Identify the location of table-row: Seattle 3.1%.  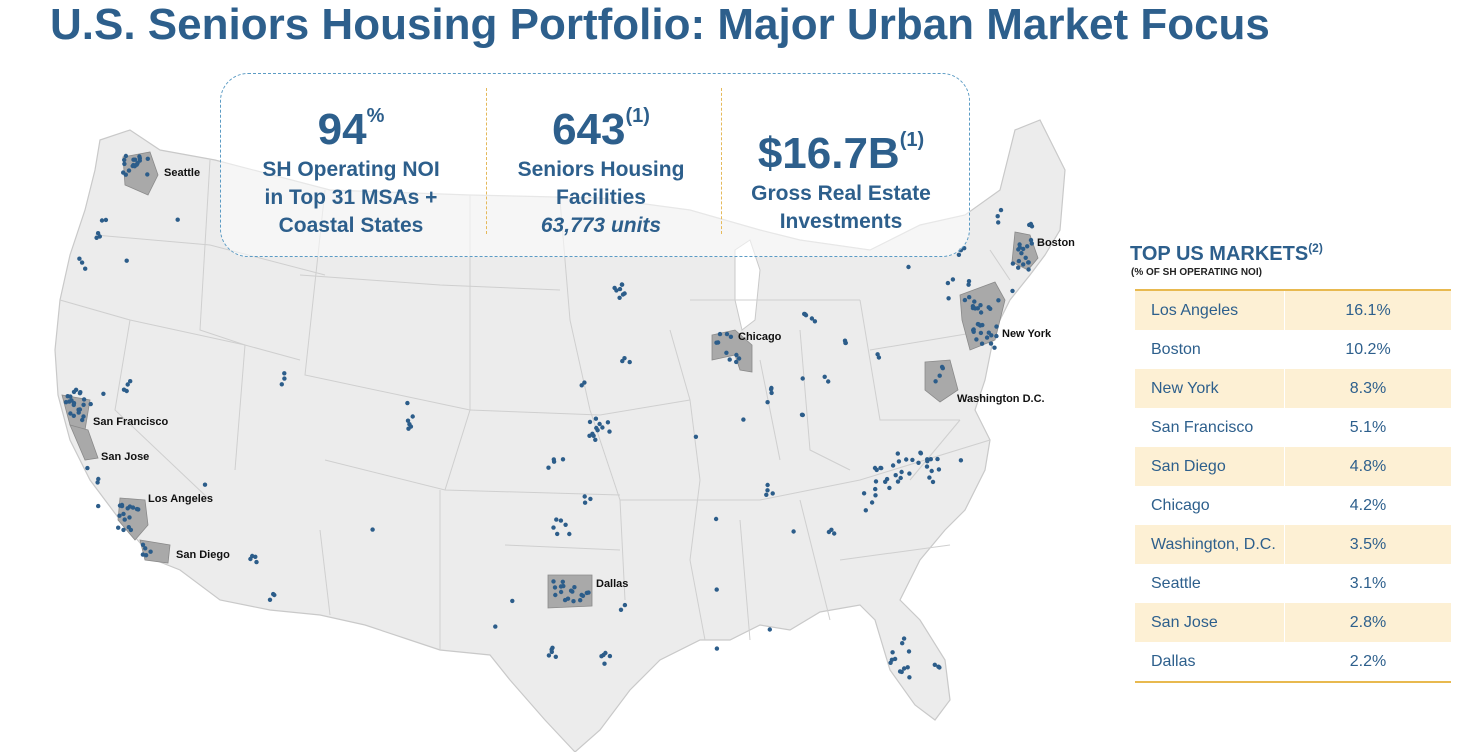
(1293, 583).